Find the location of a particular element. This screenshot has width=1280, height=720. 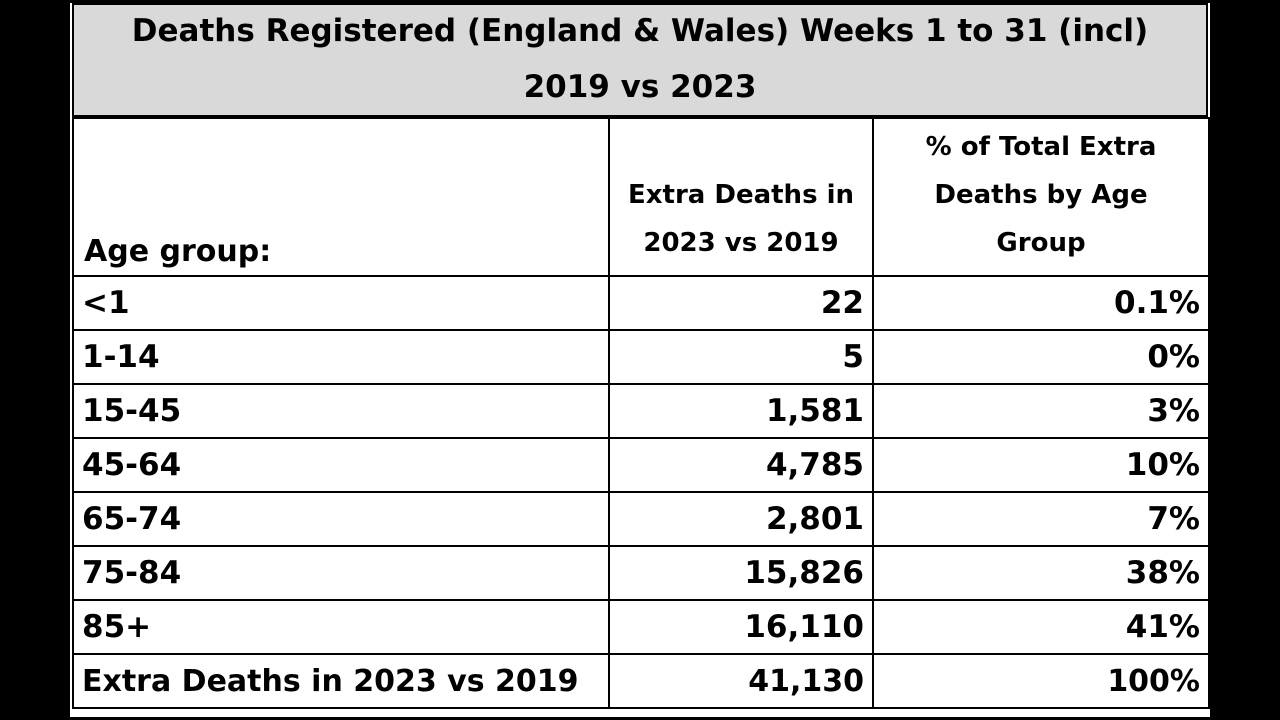

pct-cell: 38% is located at coordinates (1041, 573).